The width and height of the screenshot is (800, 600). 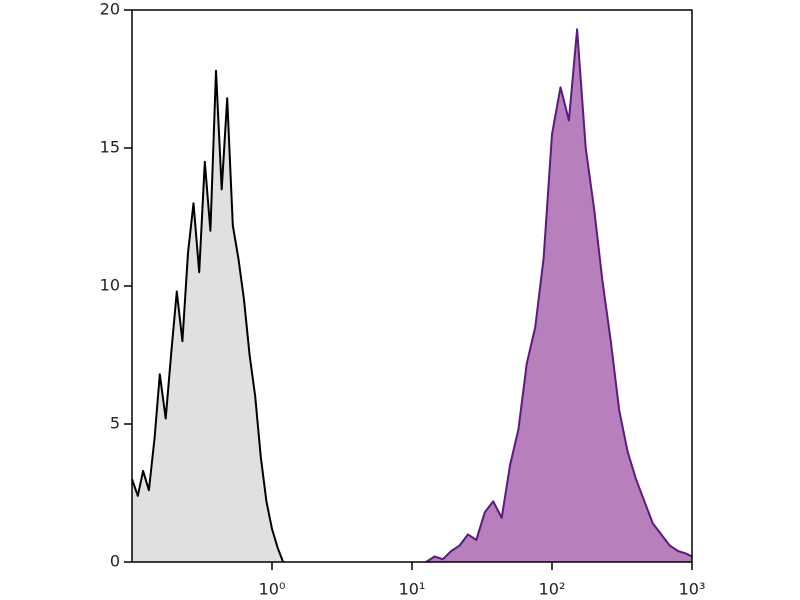 I want to click on y-tick-label: 15, so click(x=110, y=147).